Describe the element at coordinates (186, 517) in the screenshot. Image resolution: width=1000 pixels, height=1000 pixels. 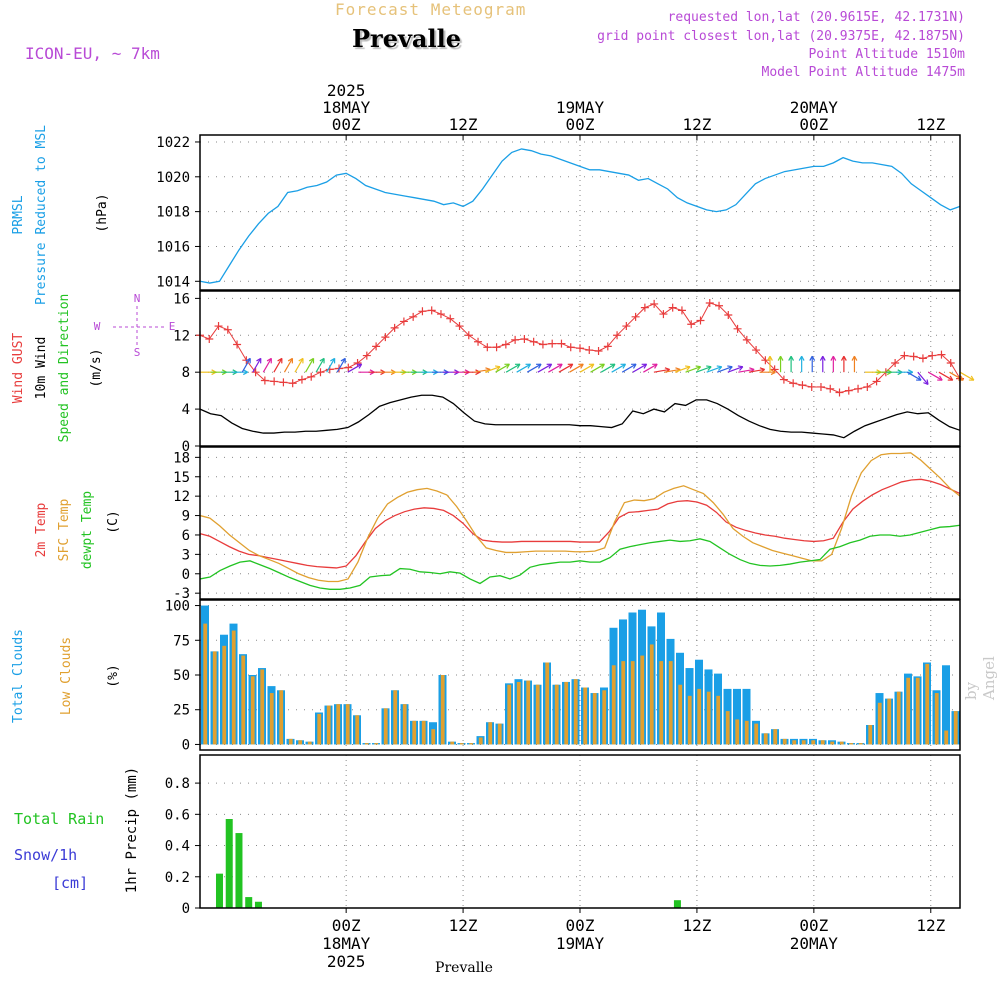
I see `y-tick-label: 9` at that location.